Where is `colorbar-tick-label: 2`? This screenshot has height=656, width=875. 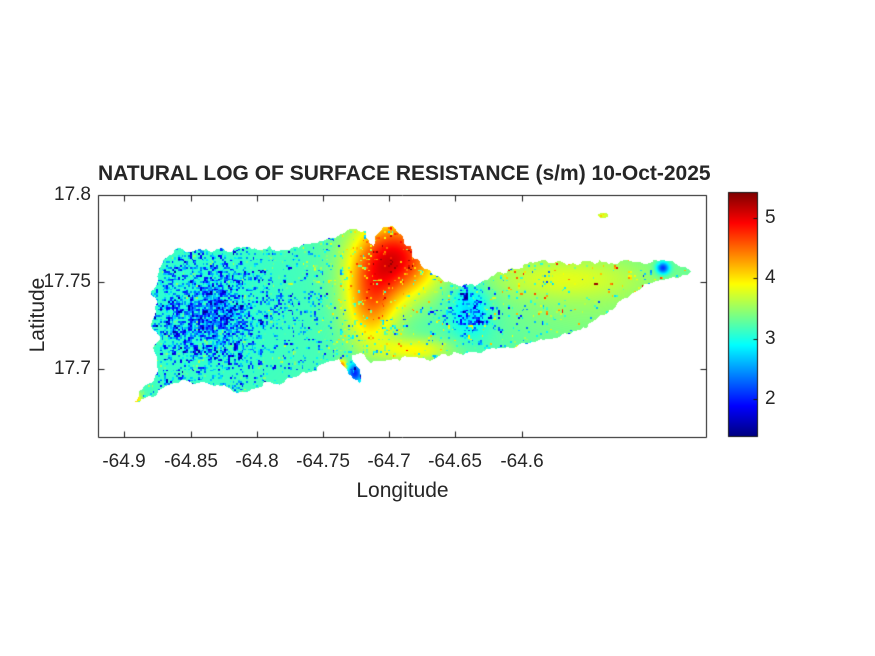 colorbar-tick-label: 2 is located at coordinates (770, 398).